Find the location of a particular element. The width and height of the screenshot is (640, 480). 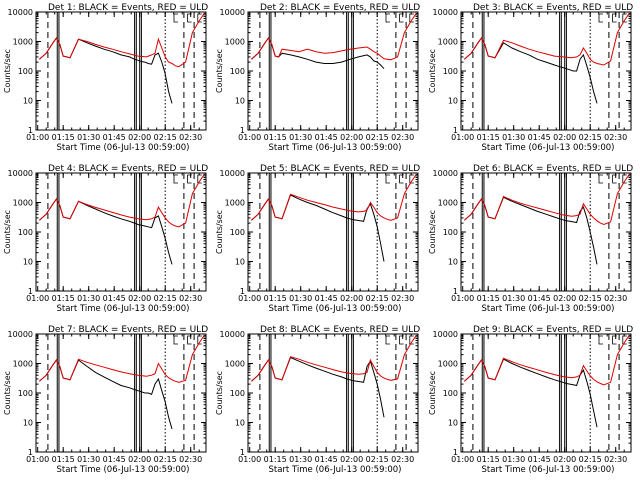

panel-title: Det 1: BLACK = Events, RED = ULD is located at coordinates (128, 8).